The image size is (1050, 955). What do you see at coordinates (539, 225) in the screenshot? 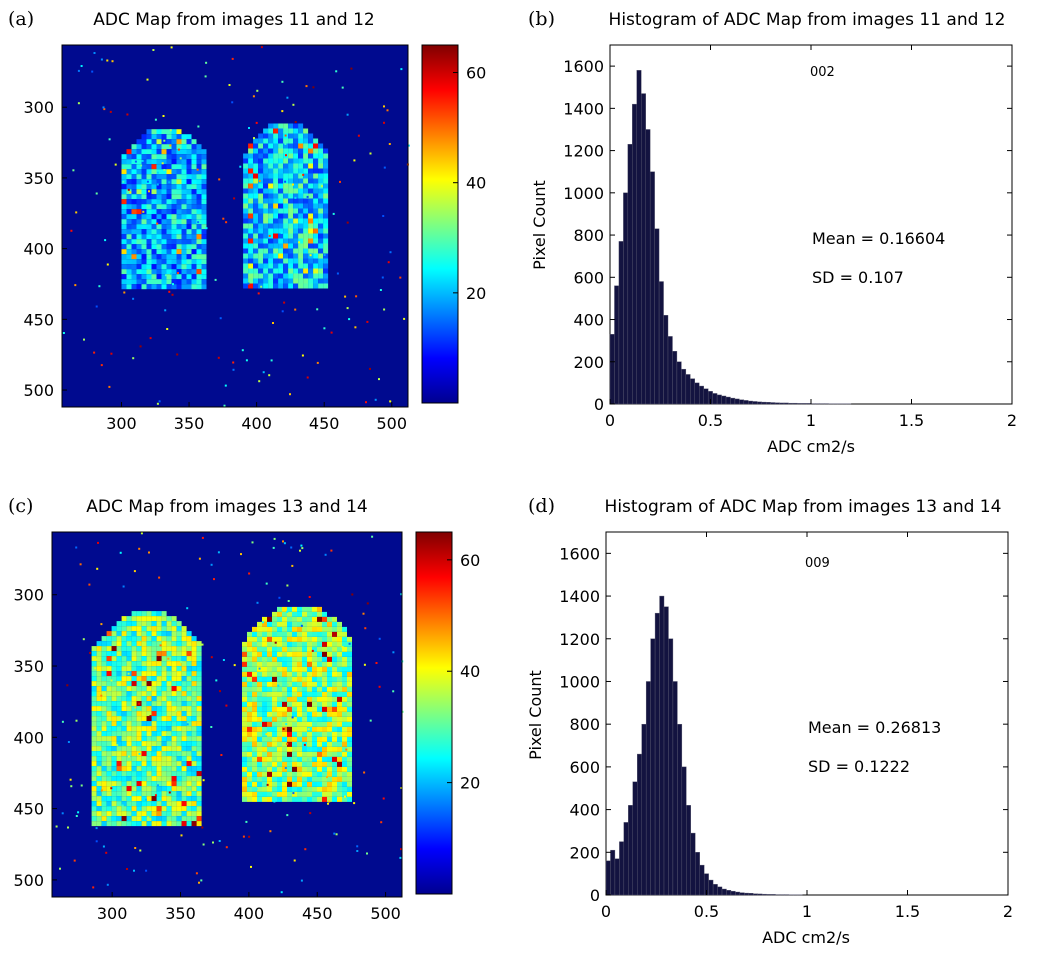
I see `panel-b-ylabel: Pixel Count` at bounding box center [539, 225].